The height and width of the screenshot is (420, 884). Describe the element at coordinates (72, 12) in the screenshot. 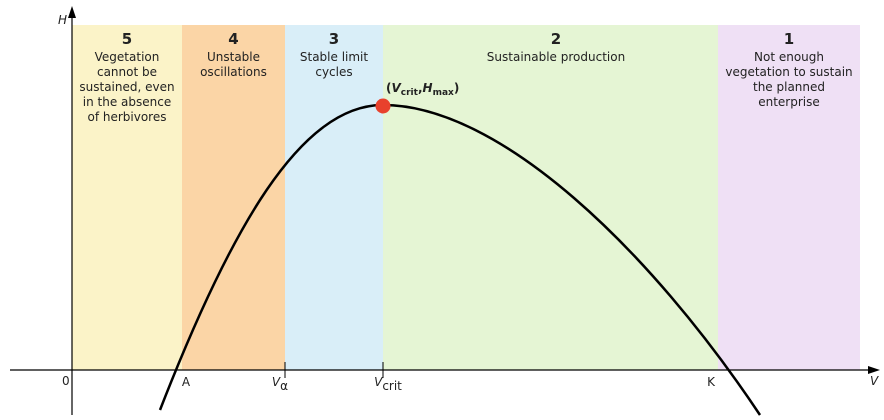

I see `y-arrow` at that location.